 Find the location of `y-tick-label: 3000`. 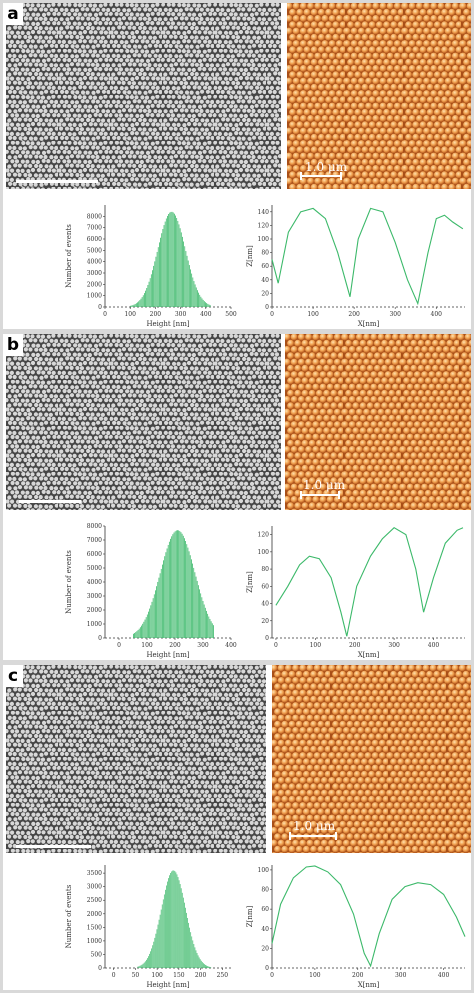

y-tick-label: 3000 is located at coordinates (94, 887).